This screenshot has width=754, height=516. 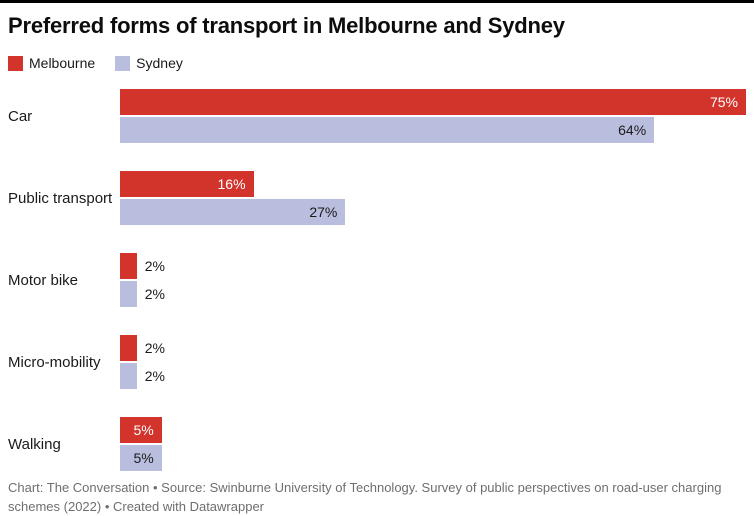 I want to click on bar-row: 64%, so click(x=433, y=130).